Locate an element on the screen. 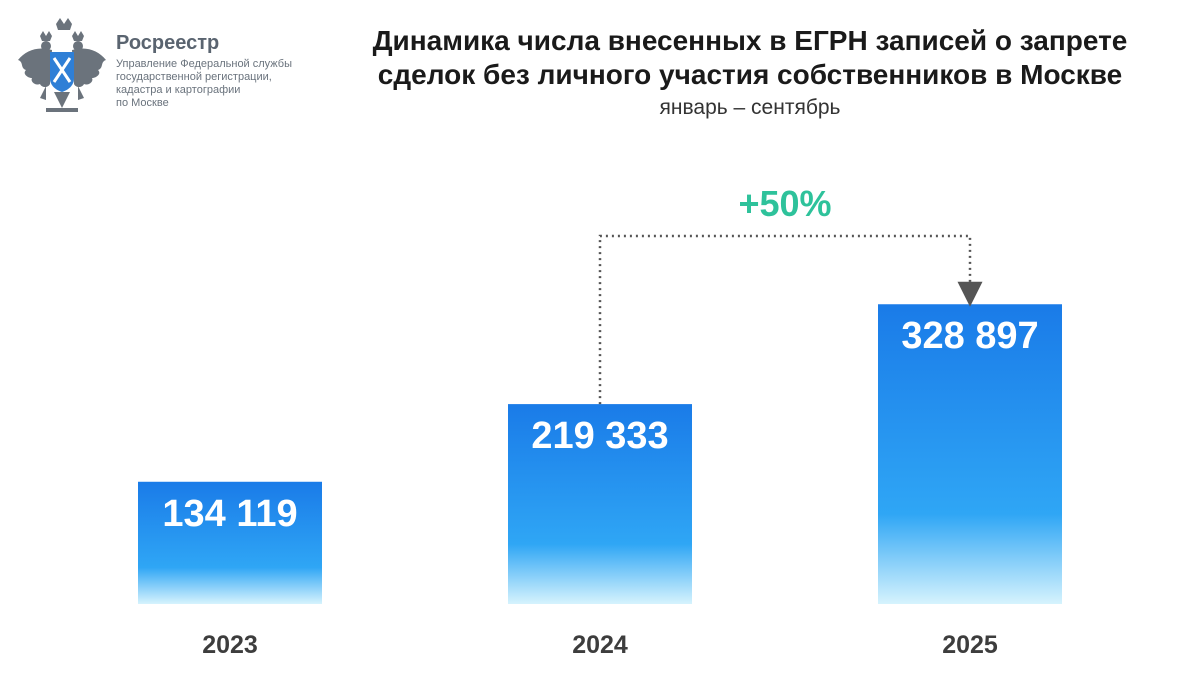  bar-2025 is located at coordinates (970, 454).